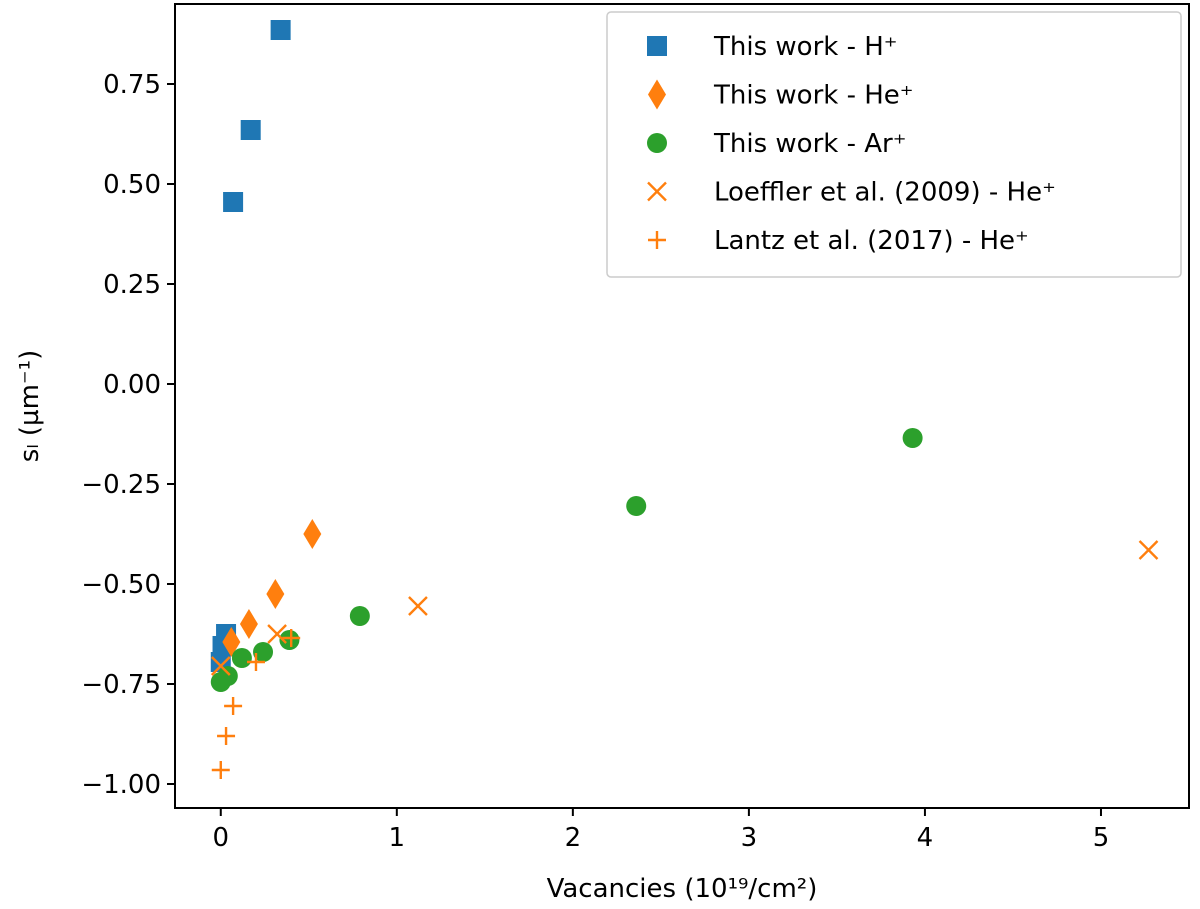  I want to click on legend-label: Loeffler et al. (2009) - He⁺, so click(885, 193).